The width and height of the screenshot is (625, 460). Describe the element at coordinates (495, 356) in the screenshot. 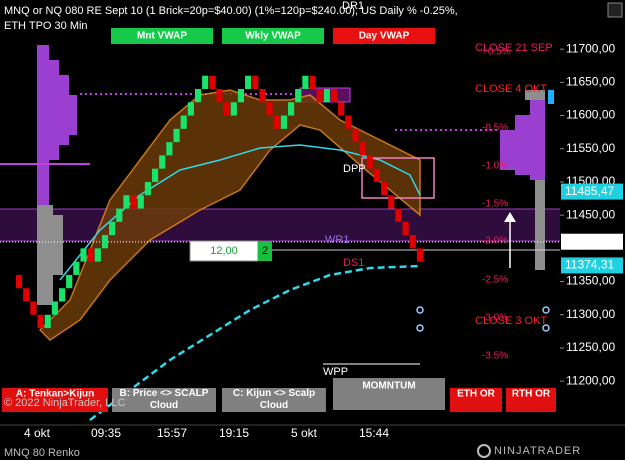

I see `percent-label: -3.5%` at that location.